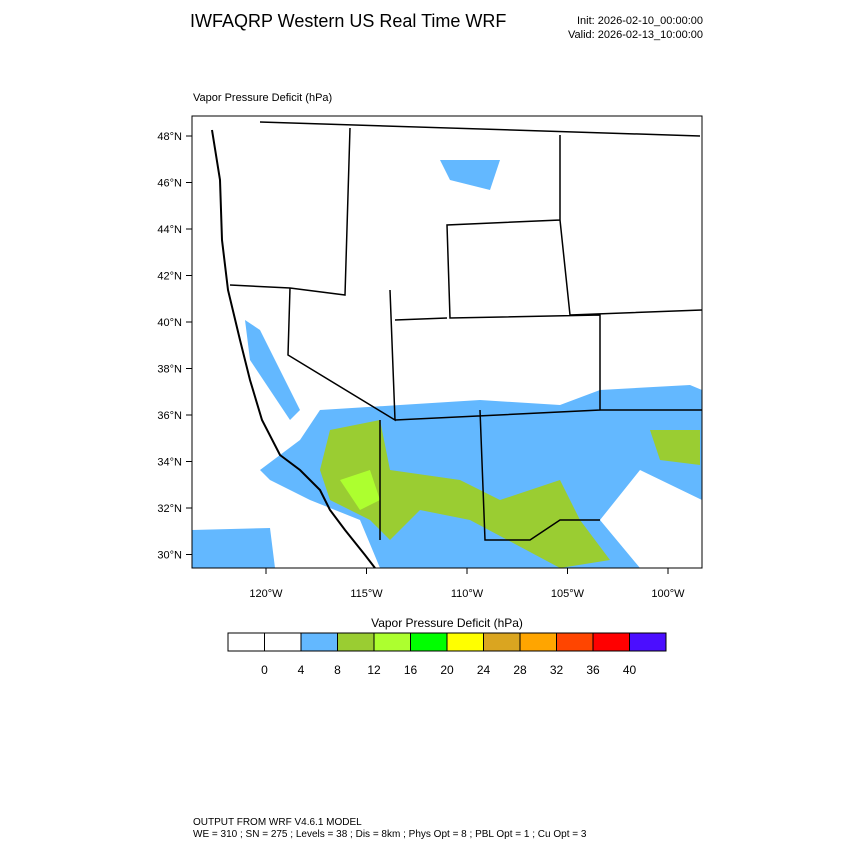  What do you see at coordinates (360, 490) in the screenshot?
I see `shade-lime` at bounding box center [360, 490].